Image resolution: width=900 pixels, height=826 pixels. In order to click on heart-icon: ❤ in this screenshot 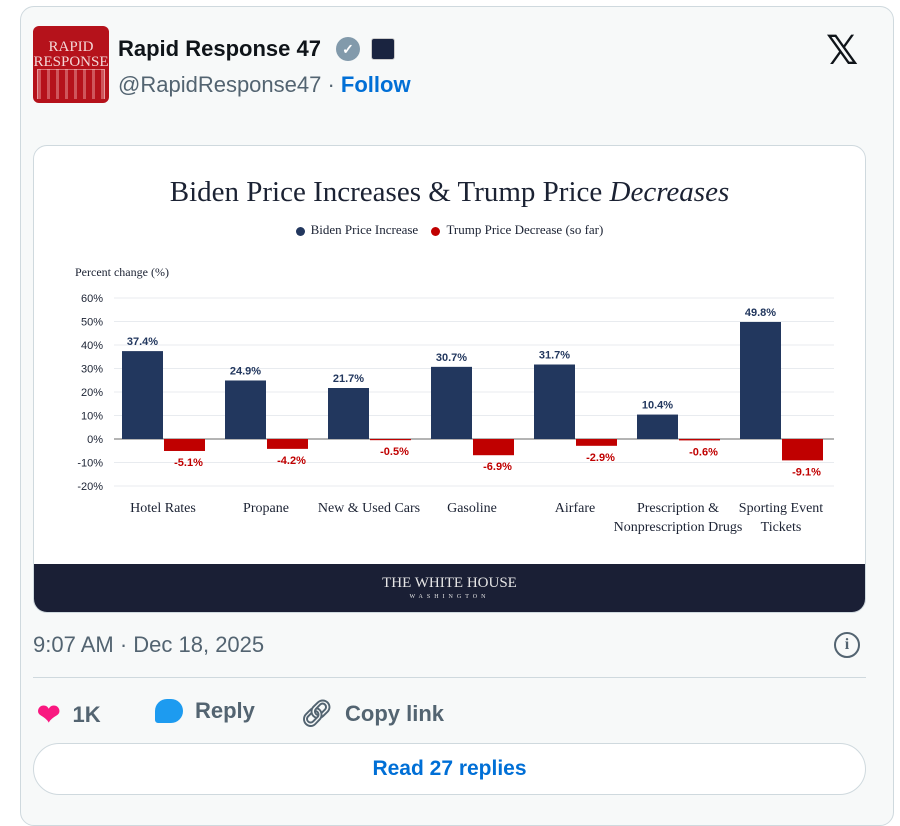, I will do `click(49, 714)`.